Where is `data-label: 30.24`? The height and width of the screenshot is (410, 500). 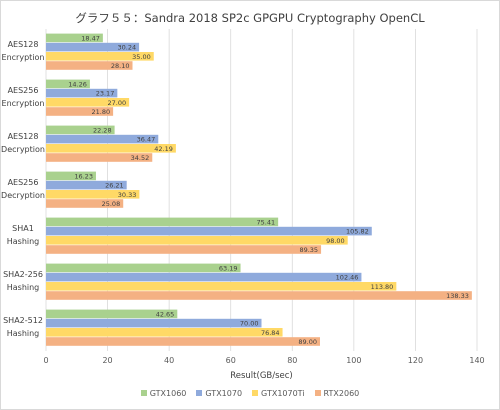
data-label: 30.24 is located at coordinates (126, 48).